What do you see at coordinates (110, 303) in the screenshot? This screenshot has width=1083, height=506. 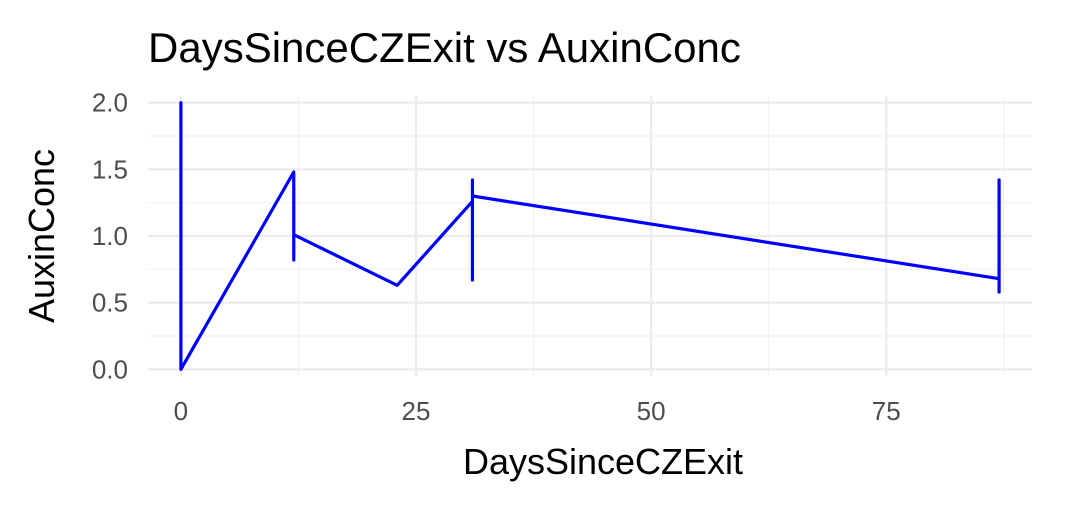 I see `y-tick-label: 0.5` at bounding box center [110, 303].